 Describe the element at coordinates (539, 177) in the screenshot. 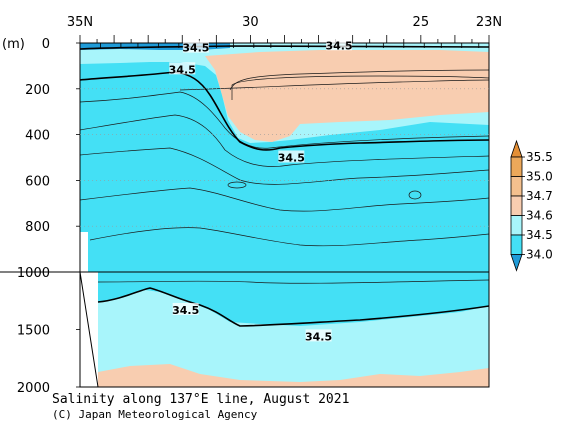

I see `colorbar-label: 35.0` at that location.